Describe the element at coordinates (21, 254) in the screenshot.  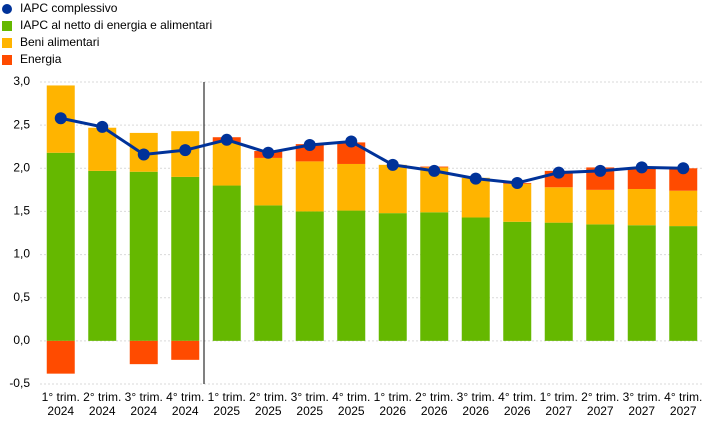
I see `y-tick-label: 1,0` at that location.